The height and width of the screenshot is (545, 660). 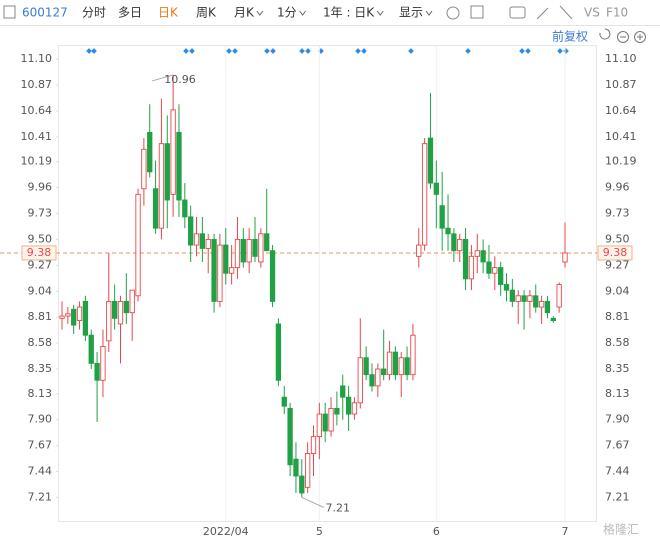 I want to click on y-tick-label-left: 8.35, so click(x=40, y=368).